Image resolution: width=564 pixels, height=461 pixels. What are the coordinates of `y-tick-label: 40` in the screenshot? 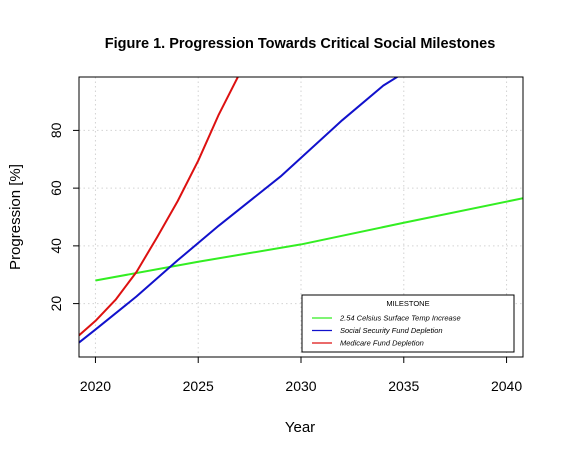 It's located at (56, 246).